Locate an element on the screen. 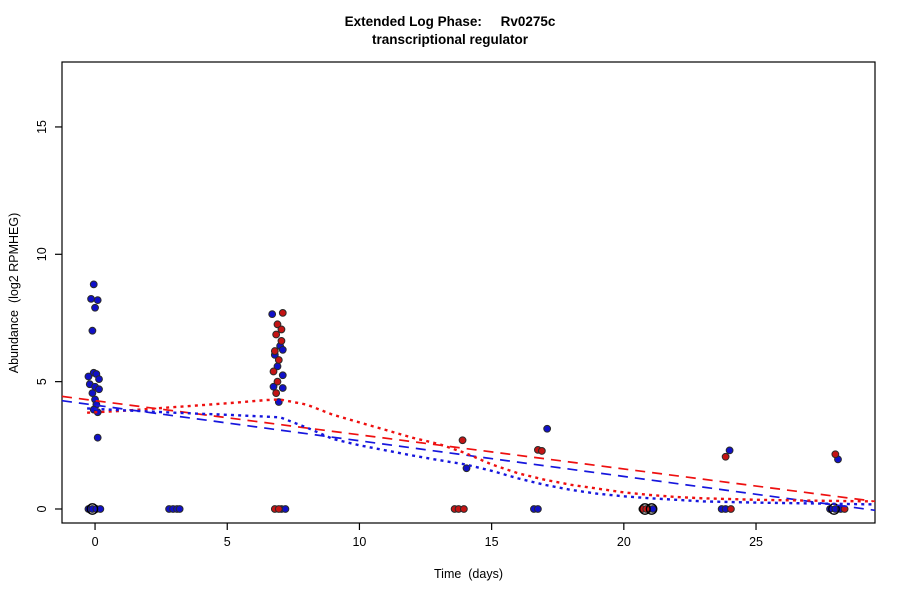 The image size is (900, 600). blue-dotted-smooth-fit is located at coordinates (480, 456).